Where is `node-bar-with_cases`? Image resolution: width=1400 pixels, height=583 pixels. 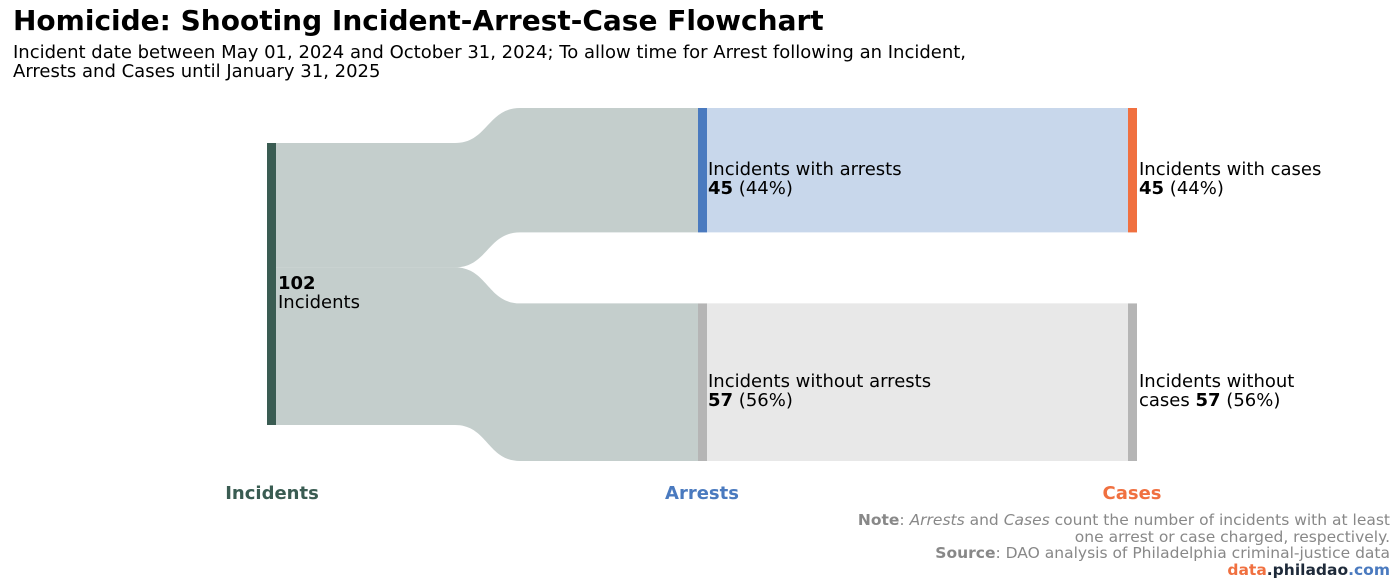
node-bar-with_cases is located at coordinates (1132, 170).